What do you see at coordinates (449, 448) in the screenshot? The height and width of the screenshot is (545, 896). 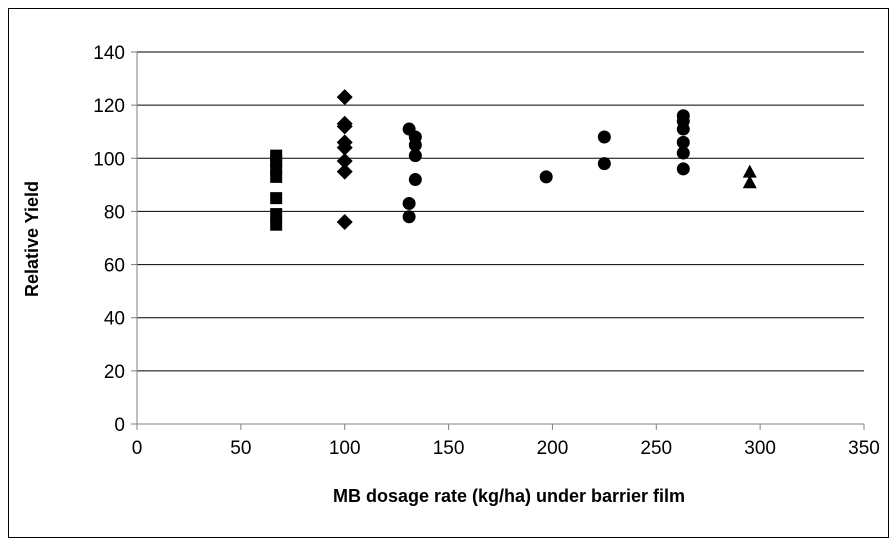 I see `x-tick-label-150: 150` at bounding box center [449, 448].